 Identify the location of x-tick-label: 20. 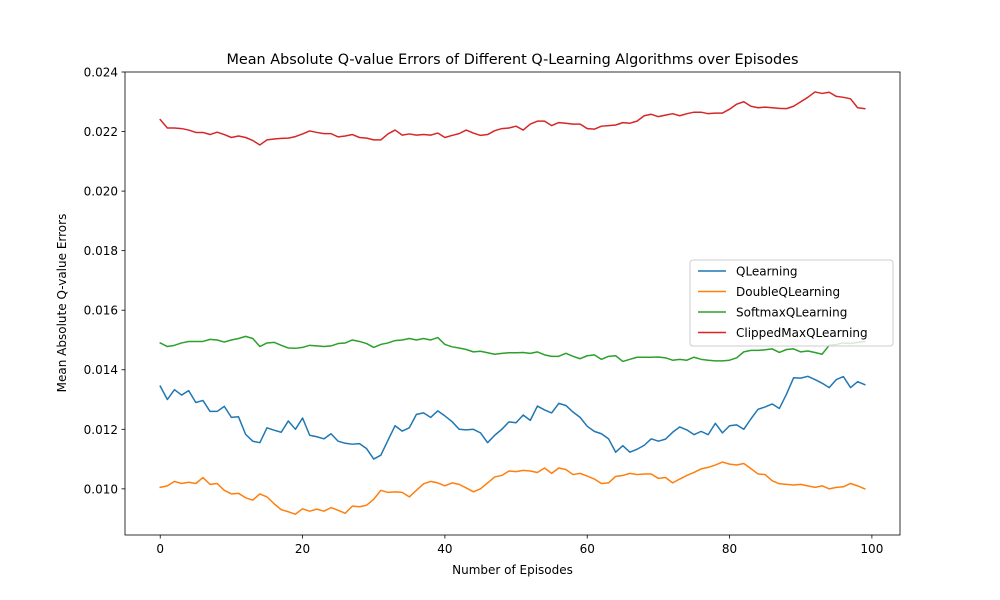
(302, 549).